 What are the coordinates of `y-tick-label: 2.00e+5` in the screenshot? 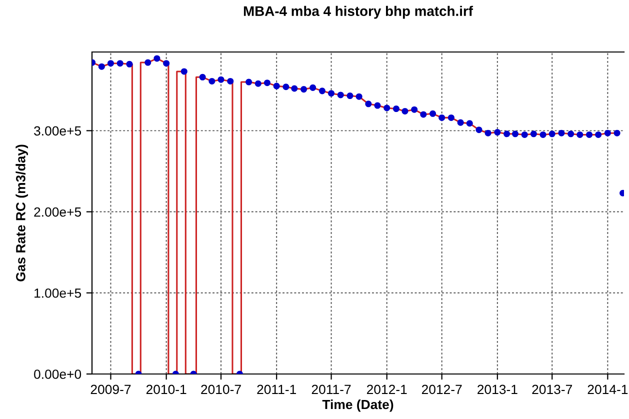 It's located at (58, 212).